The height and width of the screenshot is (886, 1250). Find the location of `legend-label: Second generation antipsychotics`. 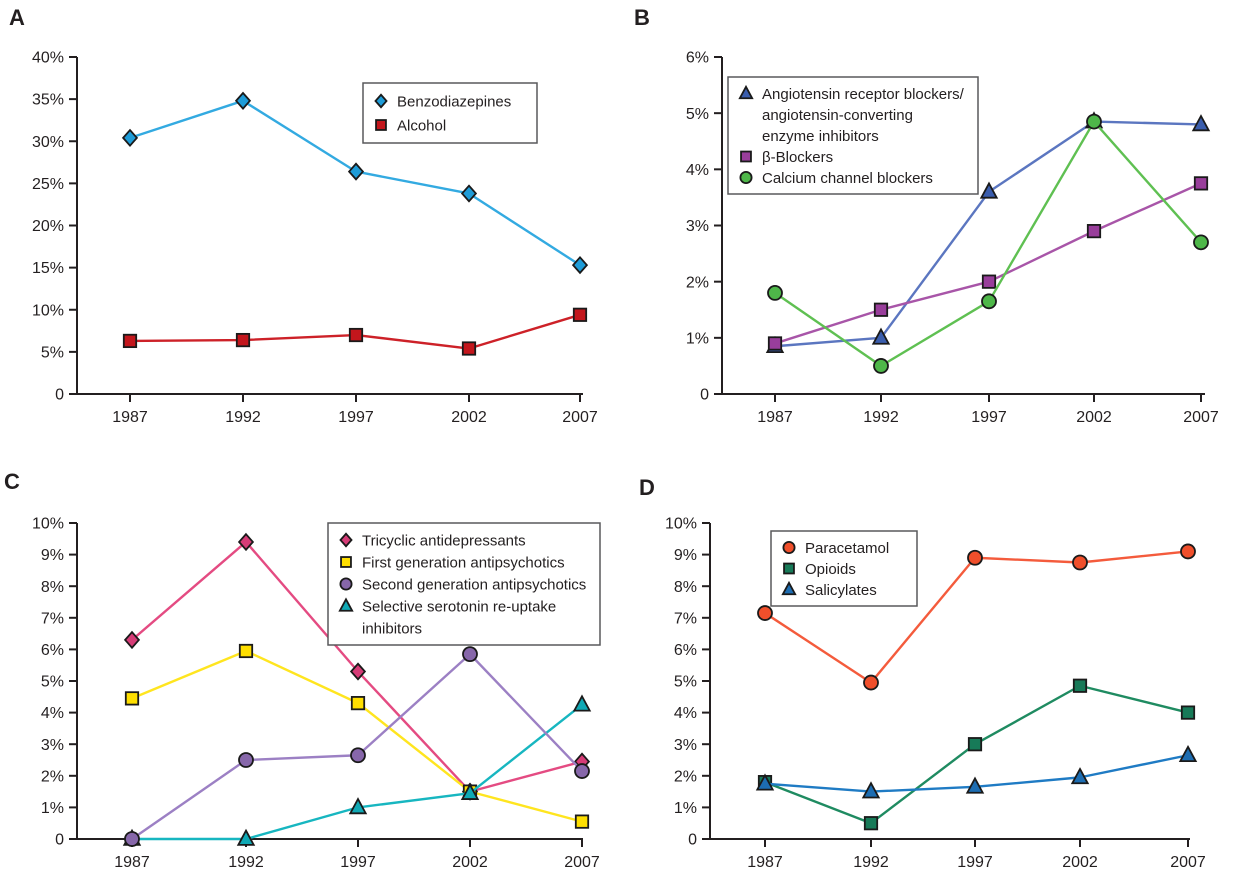

legend-label: Second generation antipsychotics is located at coordinates (474, 584).